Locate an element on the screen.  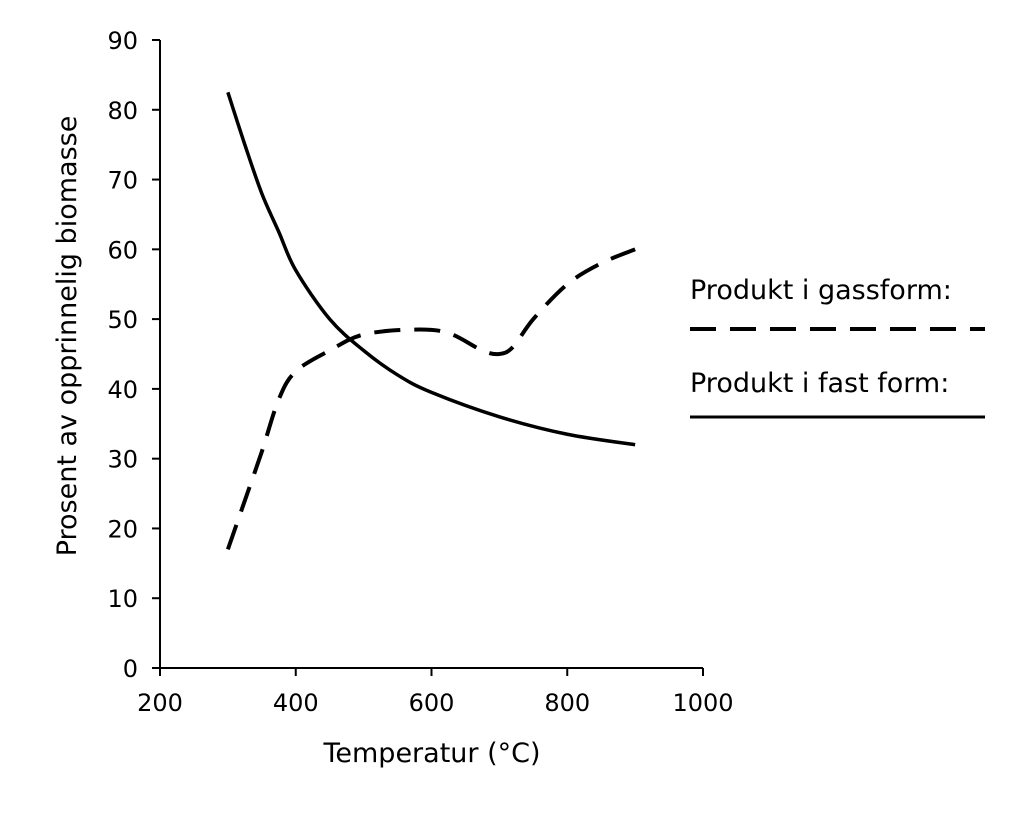
y-tick-label: 20 is located at coordinates (122, 529).